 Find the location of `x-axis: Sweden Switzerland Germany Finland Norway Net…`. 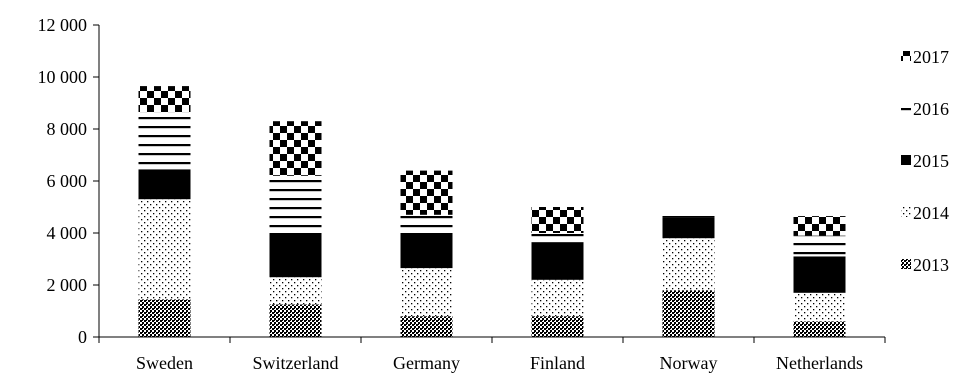

x-axis: Sweden Switzerland Germany Finland Norway Net… is located at coordinates (492, 354).